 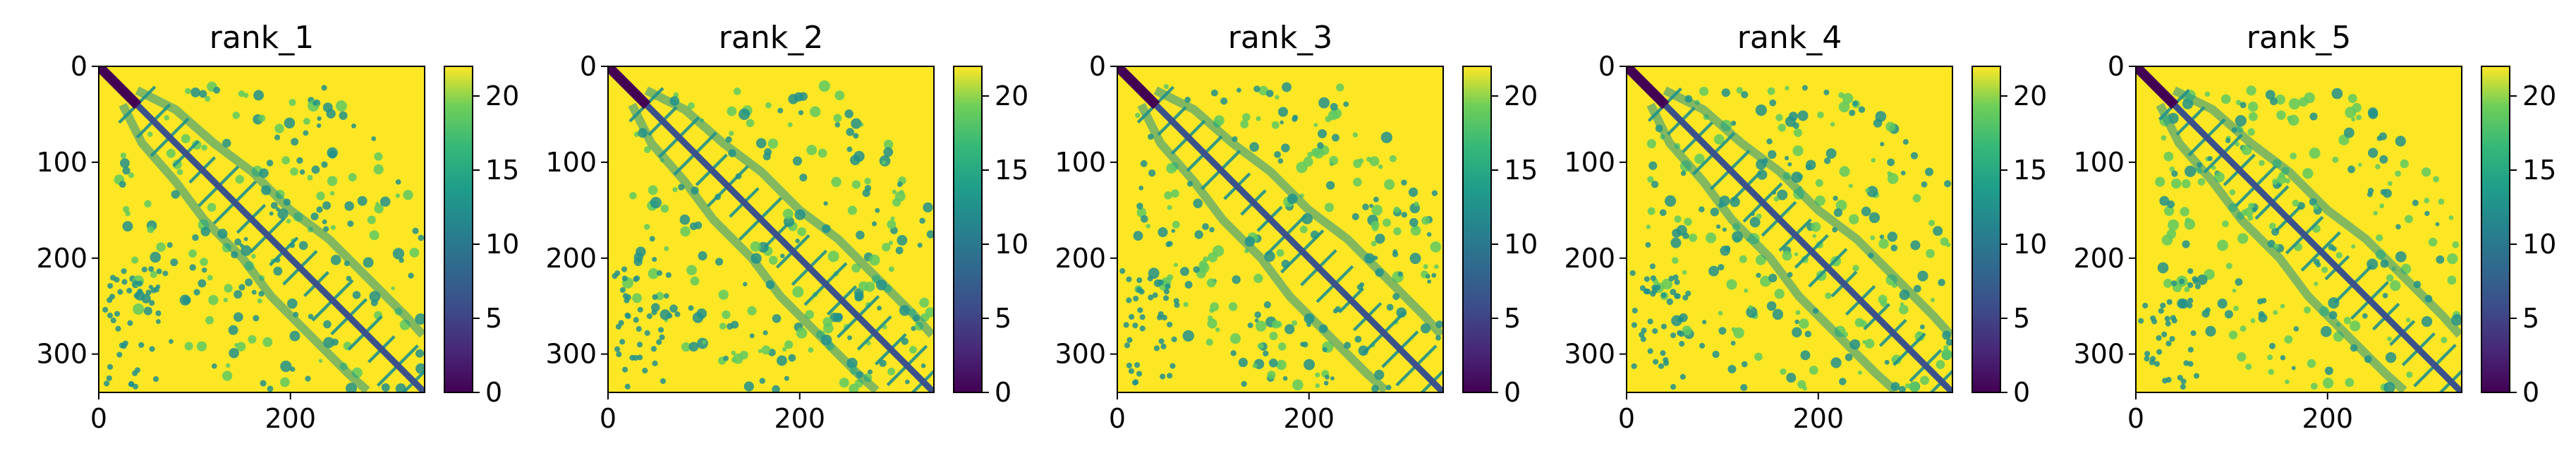 I want to click on x-tick-label: 200, so click(x=2327, y=418).